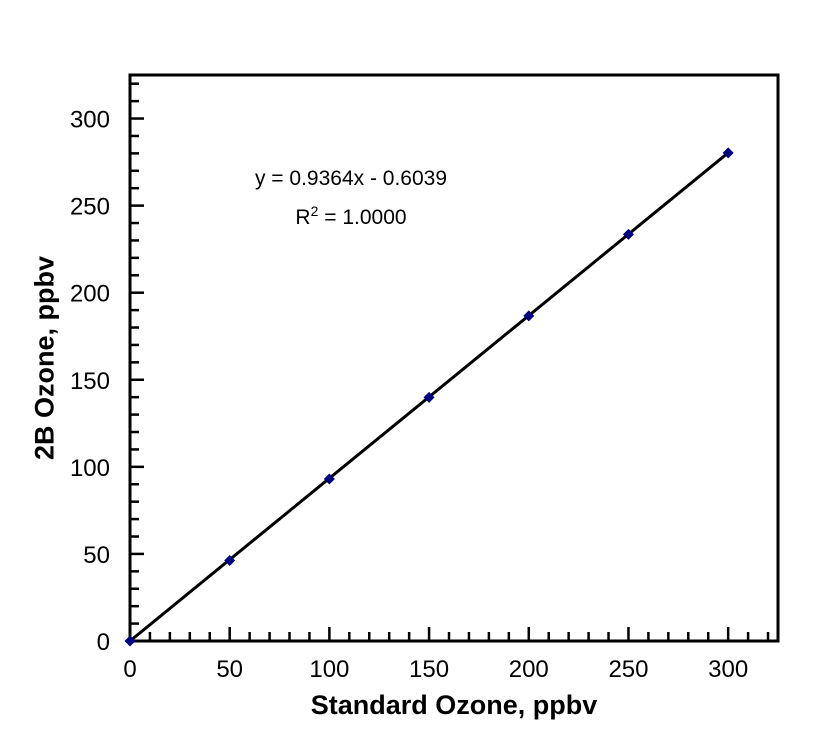  I want to click on r-squared-label: R2 = 1.0000, so click(351, 214).